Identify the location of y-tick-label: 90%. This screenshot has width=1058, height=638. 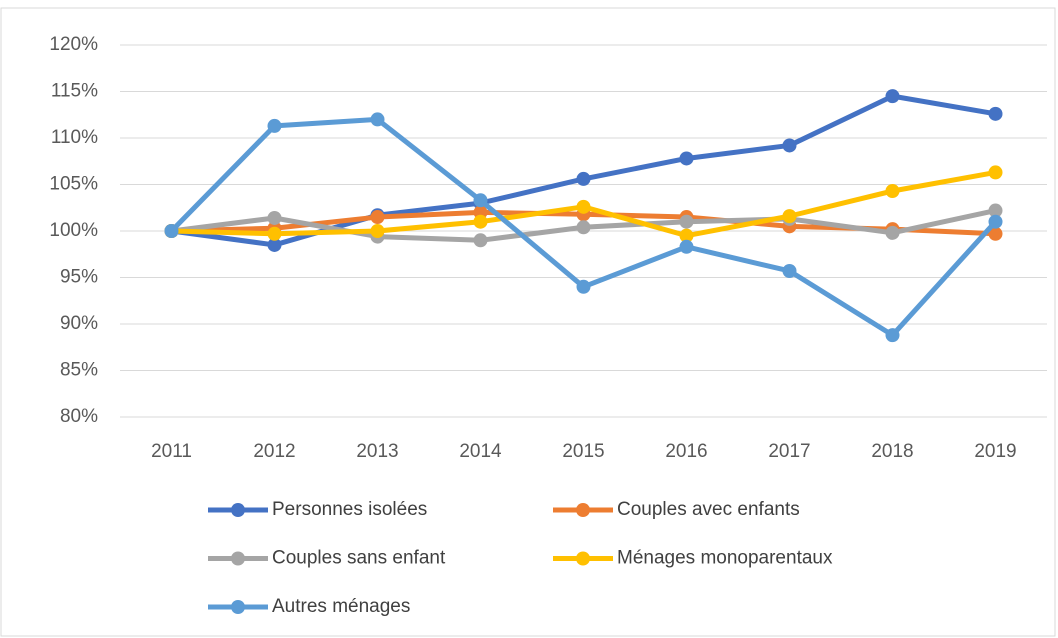
(79, 323).